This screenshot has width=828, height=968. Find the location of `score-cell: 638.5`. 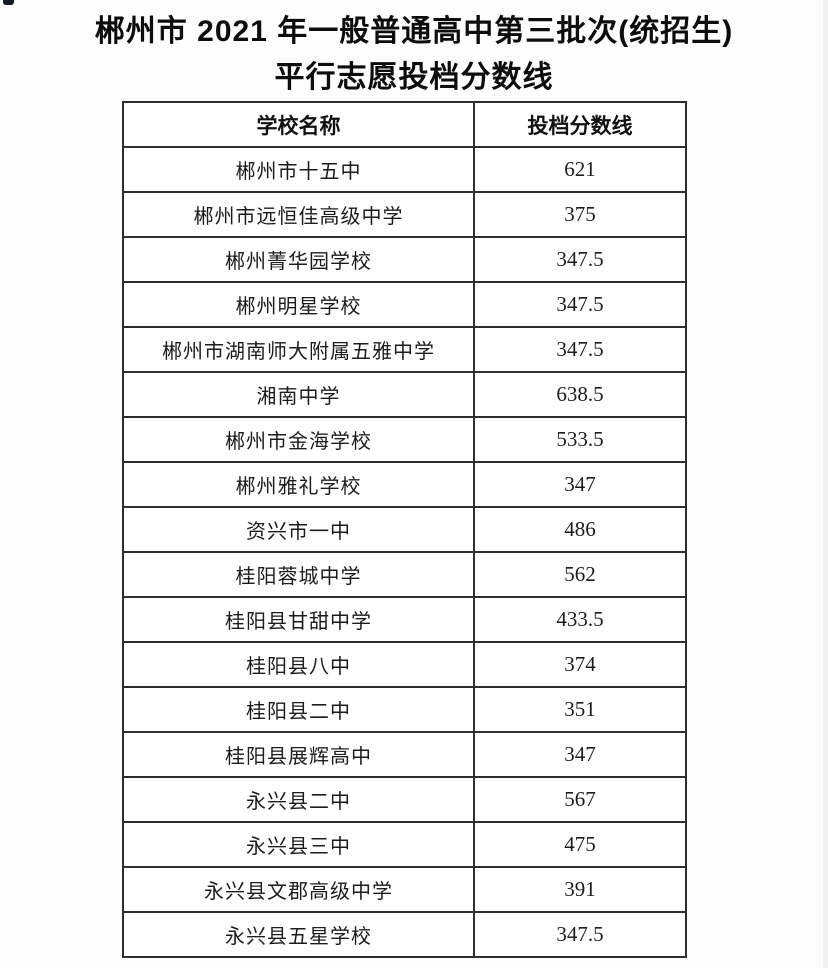

score-cell: 638.5 is located at coordinates (580, 394).